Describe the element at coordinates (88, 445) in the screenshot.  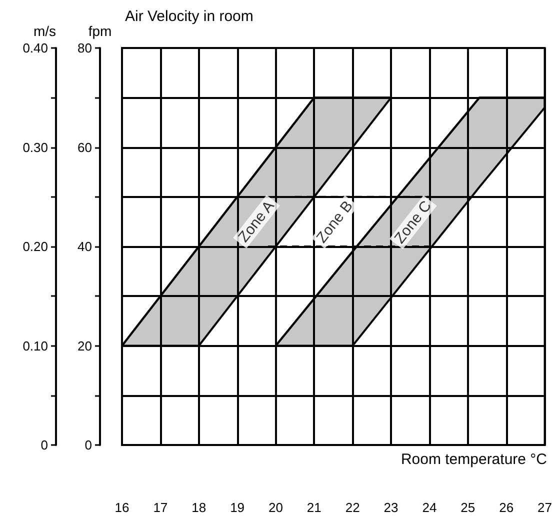
I see `y-tick-label: 0` at that location.